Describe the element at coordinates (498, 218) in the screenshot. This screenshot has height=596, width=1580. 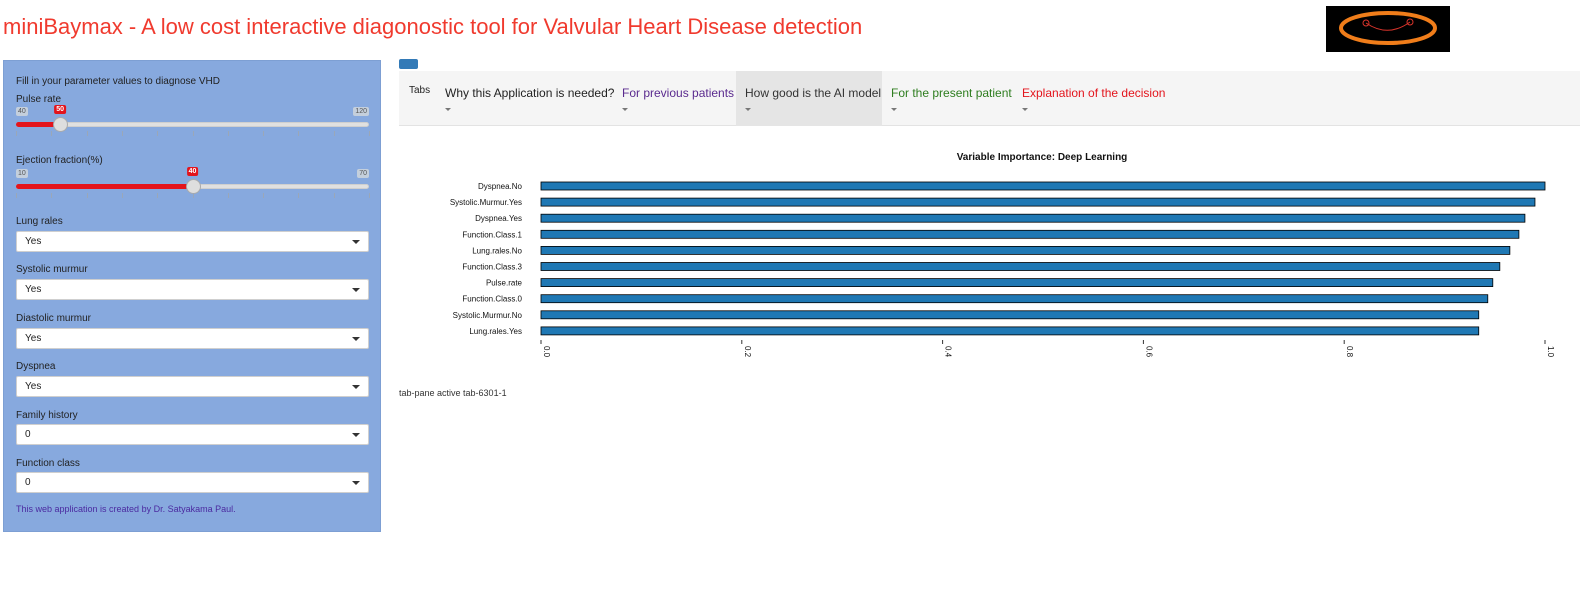
I see `category-label: Dyspnea.Yes` at that location.